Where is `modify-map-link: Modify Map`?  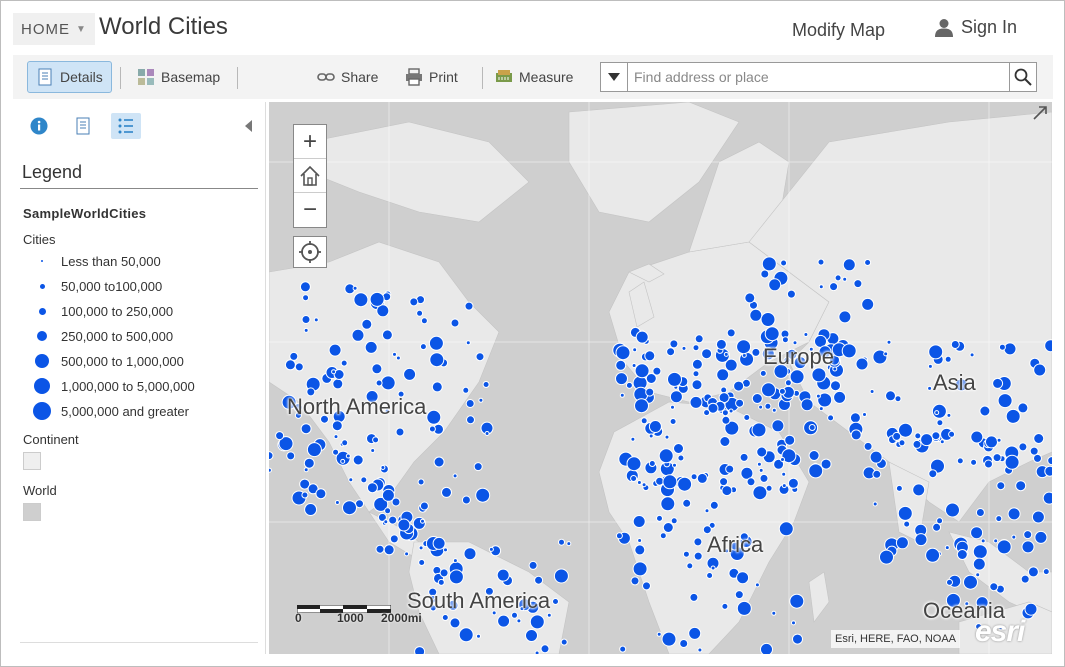 modify-map-link: Modify Map is located at coordinates (839, 30).